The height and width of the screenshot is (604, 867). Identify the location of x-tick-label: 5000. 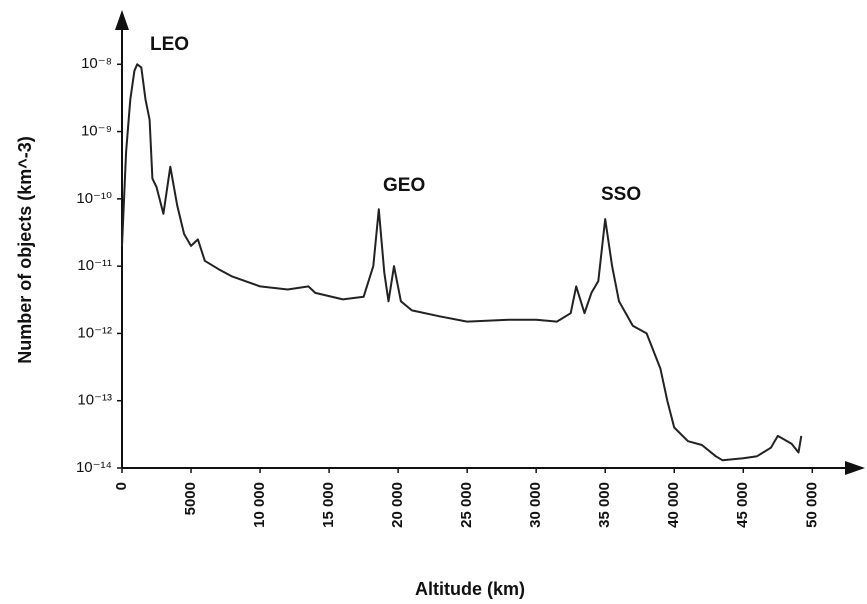
(190, 498).